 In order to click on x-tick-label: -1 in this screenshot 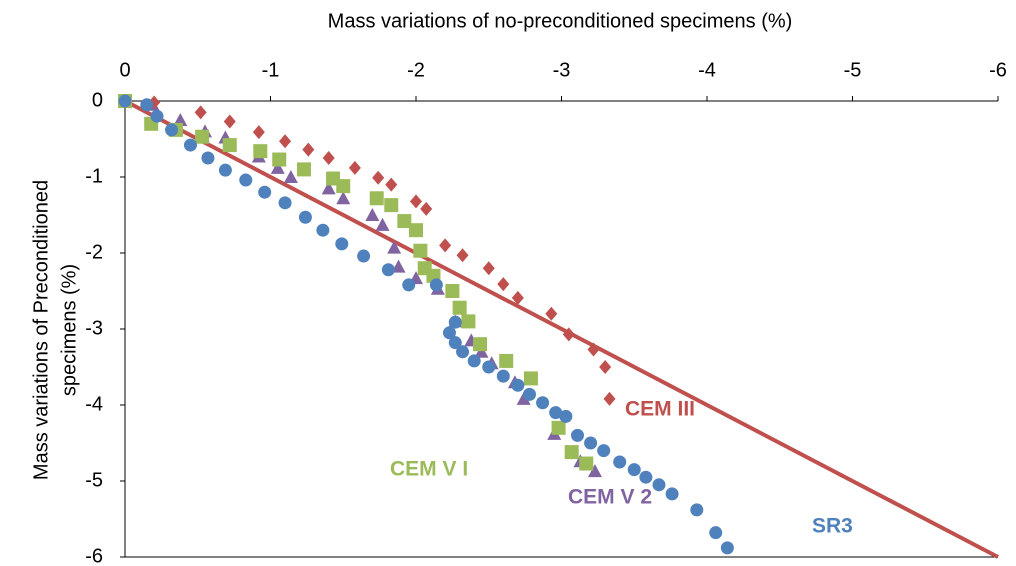, I will do `click(271, 70)`.